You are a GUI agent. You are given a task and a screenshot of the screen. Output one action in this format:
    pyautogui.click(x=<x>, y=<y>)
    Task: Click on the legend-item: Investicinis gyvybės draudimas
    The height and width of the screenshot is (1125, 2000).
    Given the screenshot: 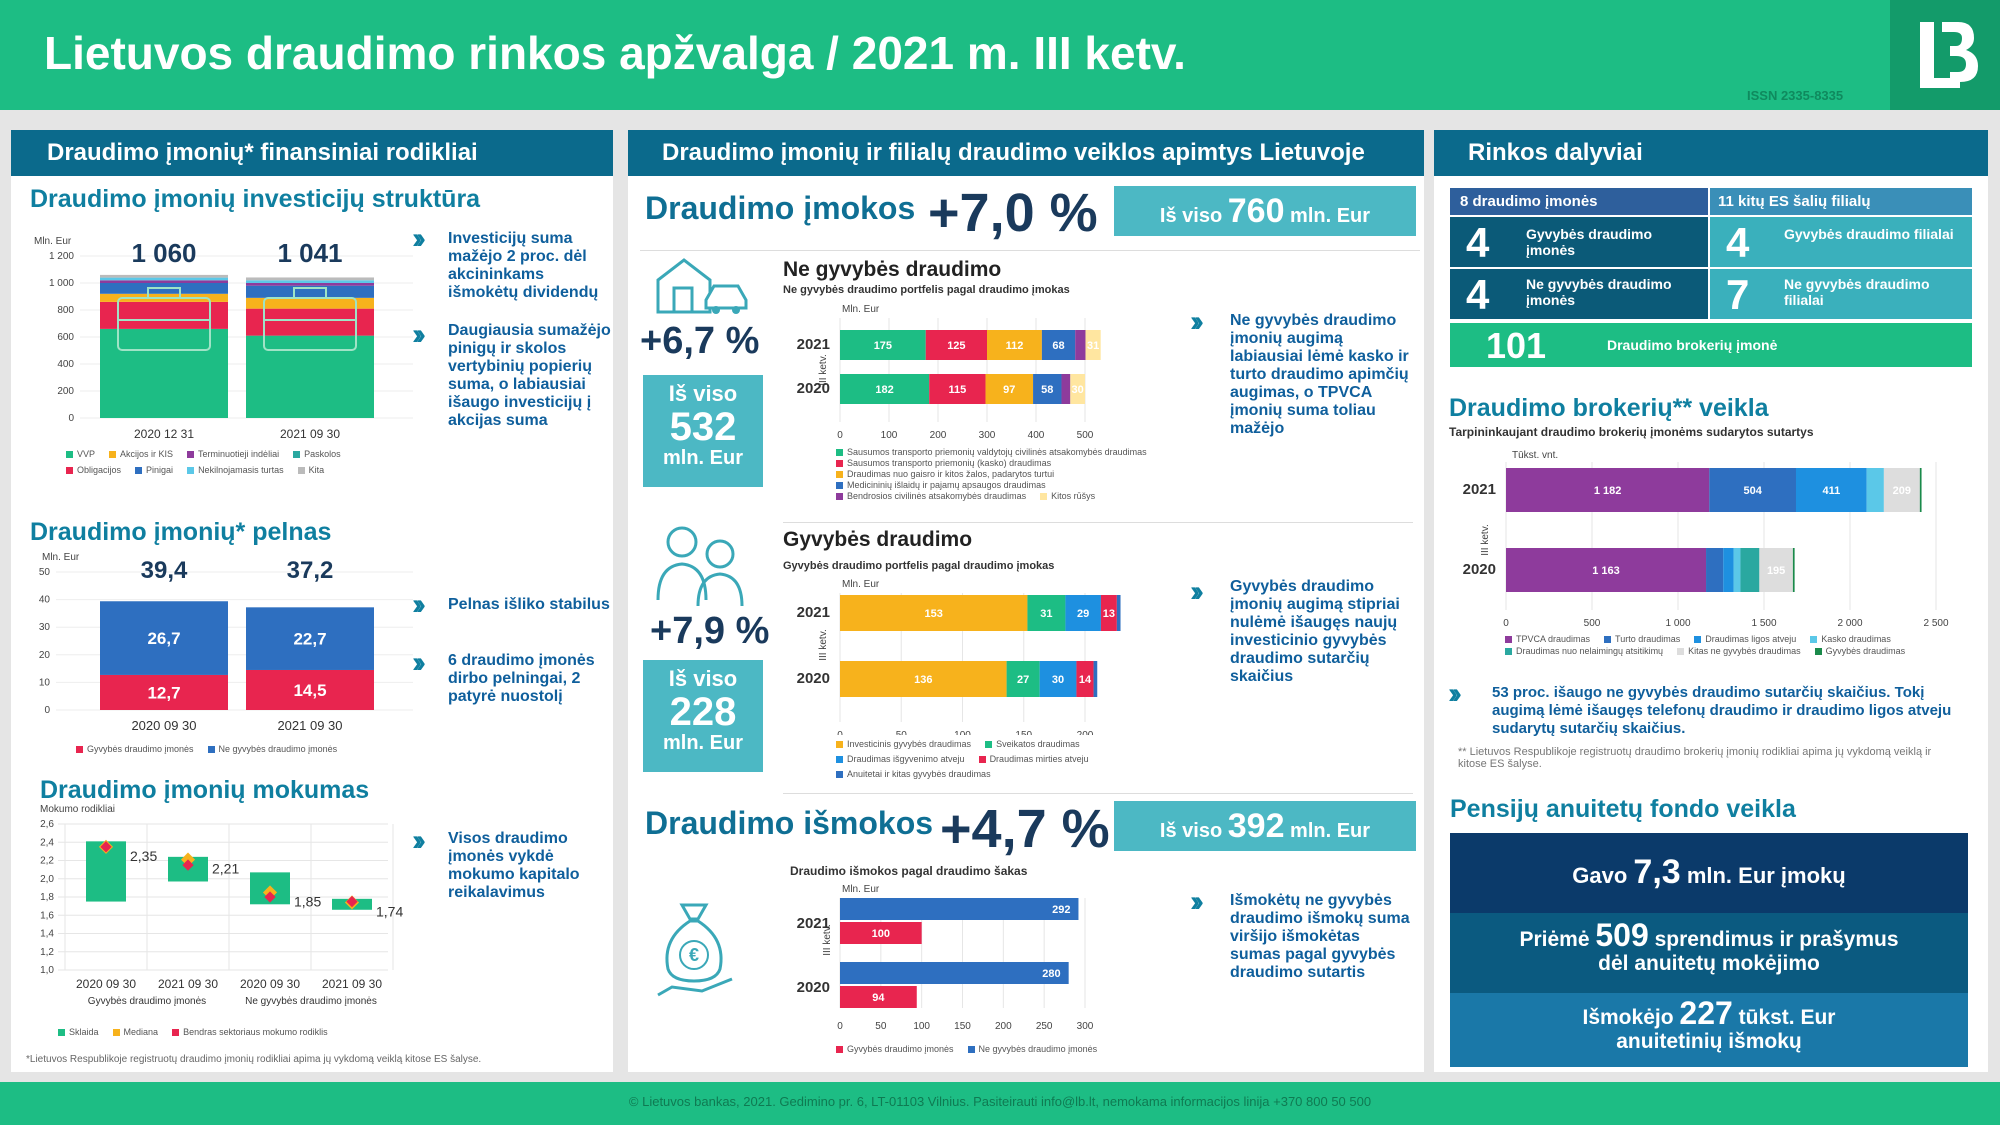 What is the action you would take?
    pyautogui.click(x=903, y=744)
    